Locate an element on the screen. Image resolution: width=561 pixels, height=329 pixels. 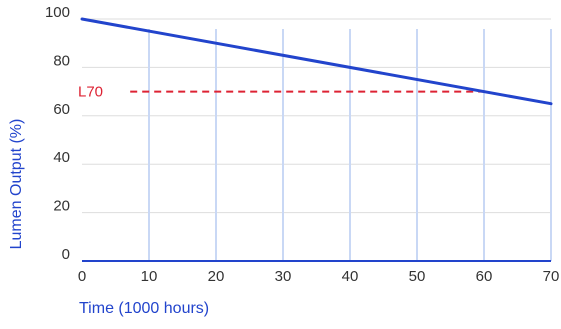
y-tick-label-0: 0 is located at coordinates (66, 254).